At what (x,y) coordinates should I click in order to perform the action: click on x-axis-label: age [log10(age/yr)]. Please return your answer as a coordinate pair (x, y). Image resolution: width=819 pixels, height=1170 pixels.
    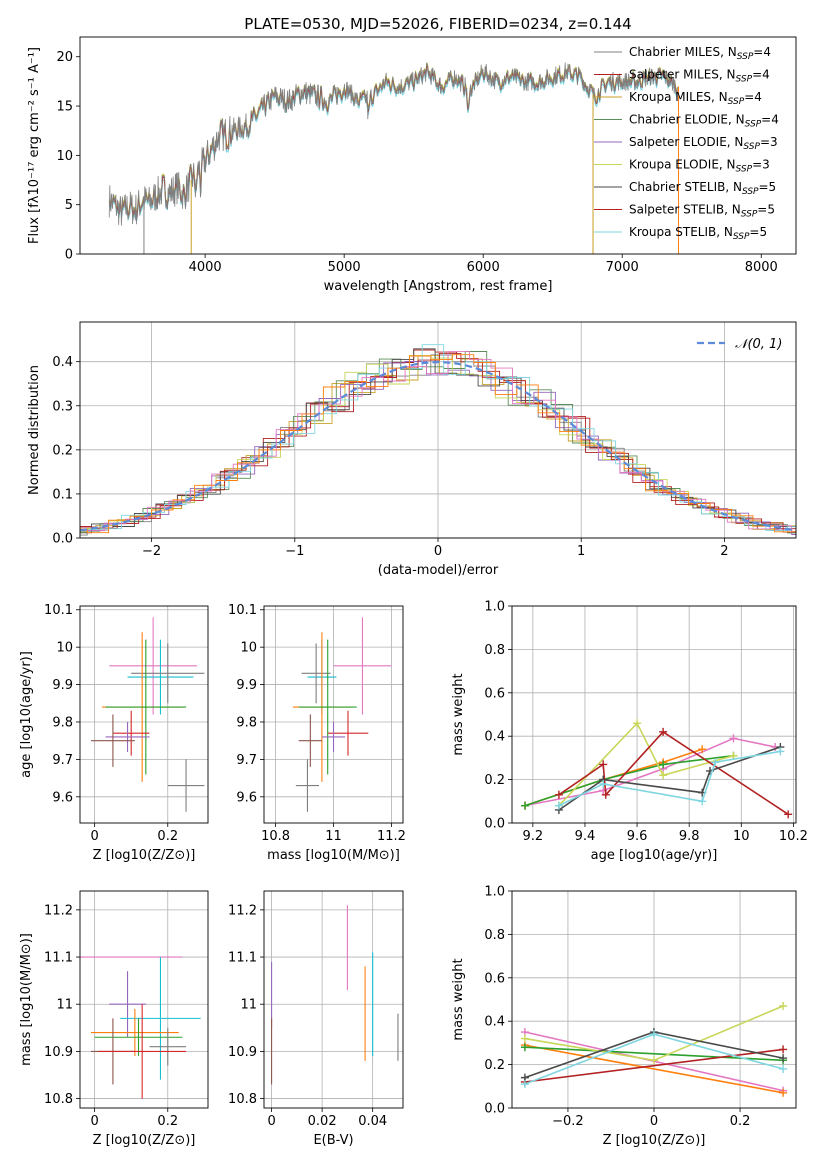
    Looking at the image, I should click on (654, 855).